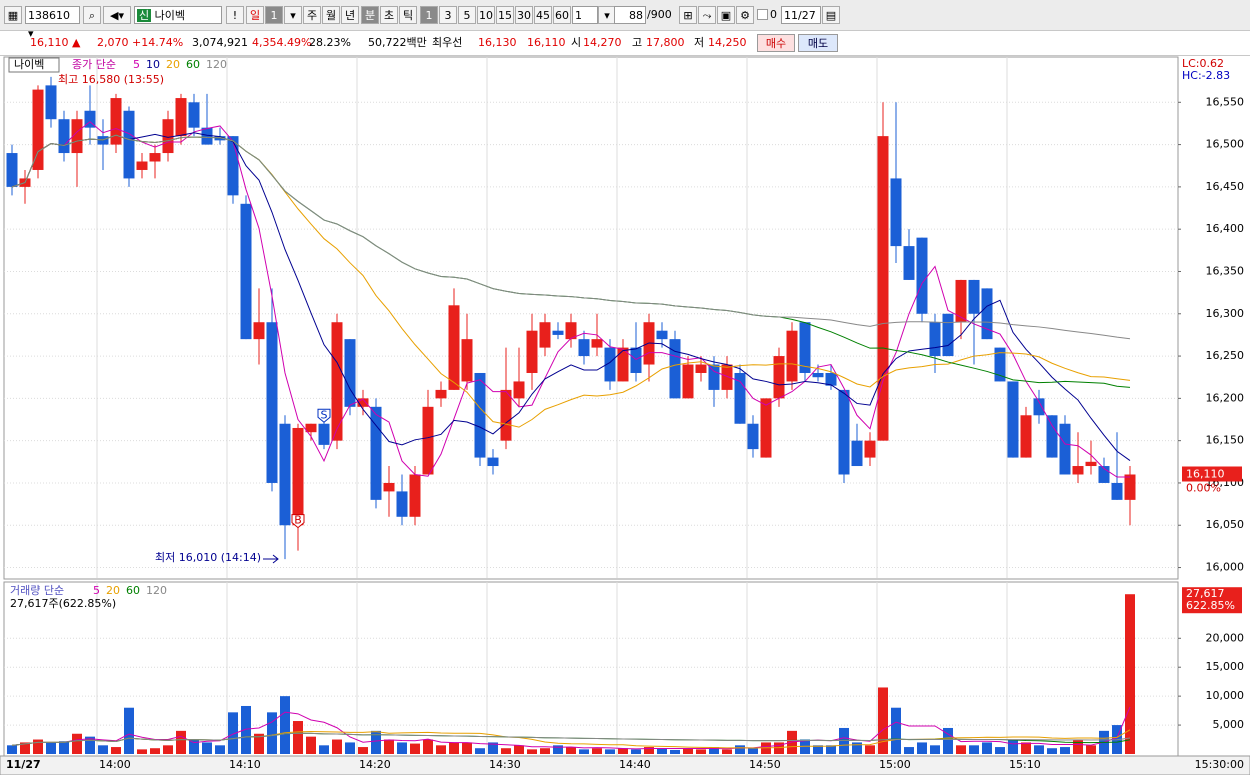 The image size is (1250, 775). What do you see at coordinates (235, 15) in the screenshot?
I see `alert: !` at bounding box center [235, 15].